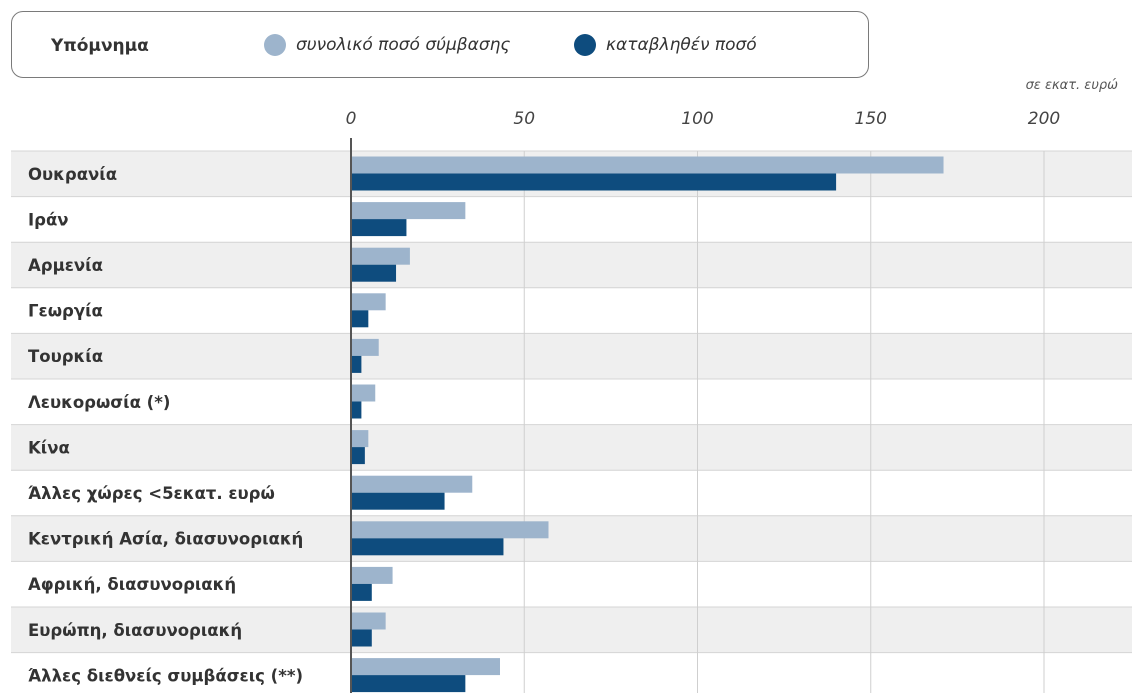  I want to click on x-tick-label: 200, so click(1044, 119).